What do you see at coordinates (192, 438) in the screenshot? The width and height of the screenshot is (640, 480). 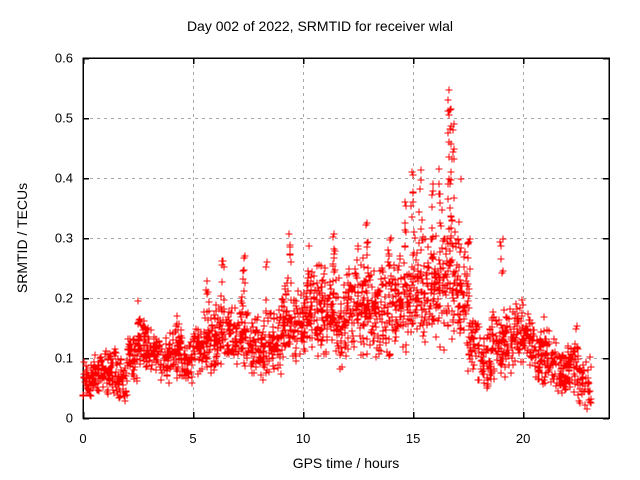 I see `x-tick-label: 5` at bounding box center [192, 438].